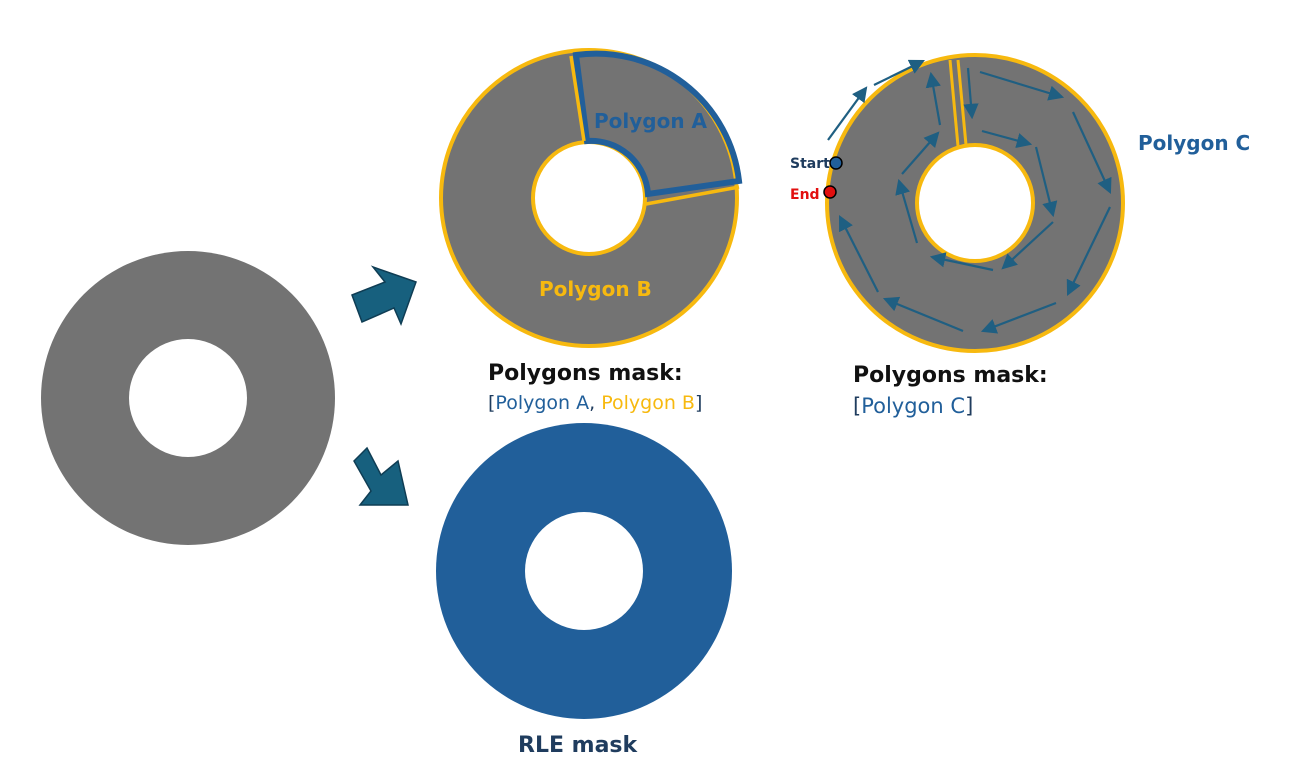 This screenshot has width=1301, height=771. Describe the element at coordinates (836, 163) in the screenshot. I see `start-point` at that location.